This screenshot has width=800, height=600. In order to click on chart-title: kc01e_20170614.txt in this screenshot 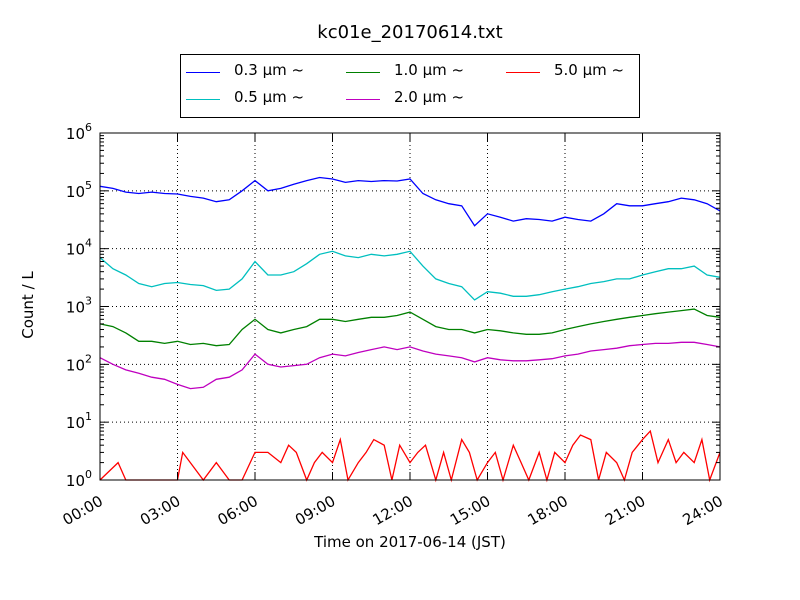, I will do `click(409, 32)`.